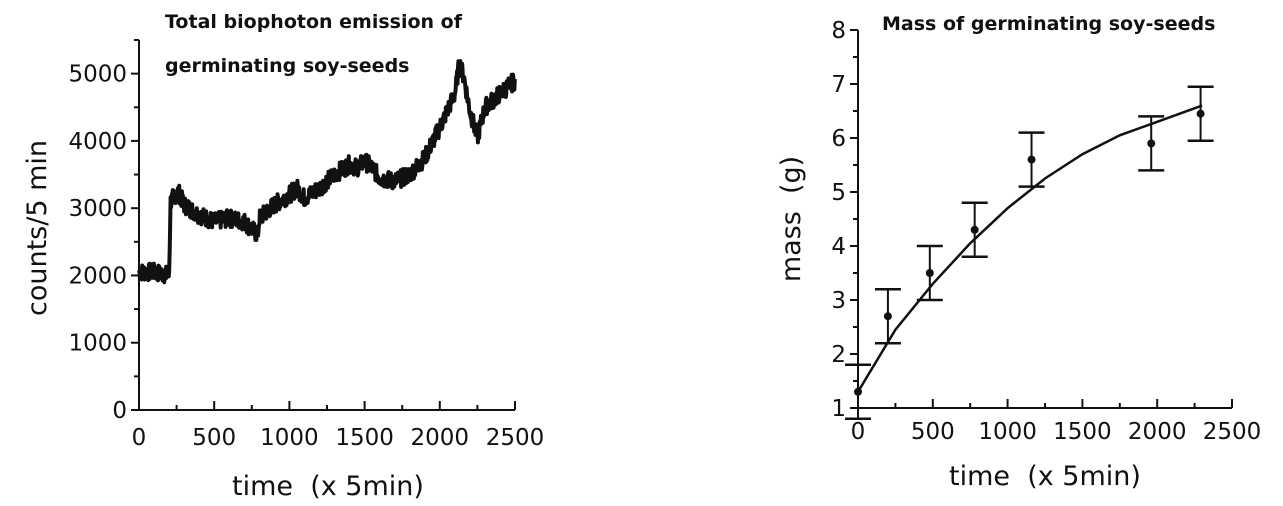 This screenshot has height=506, width=1283. What do you see at coordinates (791, 219) in the screenshot?
I see `right-y-axis-title: mass (g)` at bounding box center [791, 219].